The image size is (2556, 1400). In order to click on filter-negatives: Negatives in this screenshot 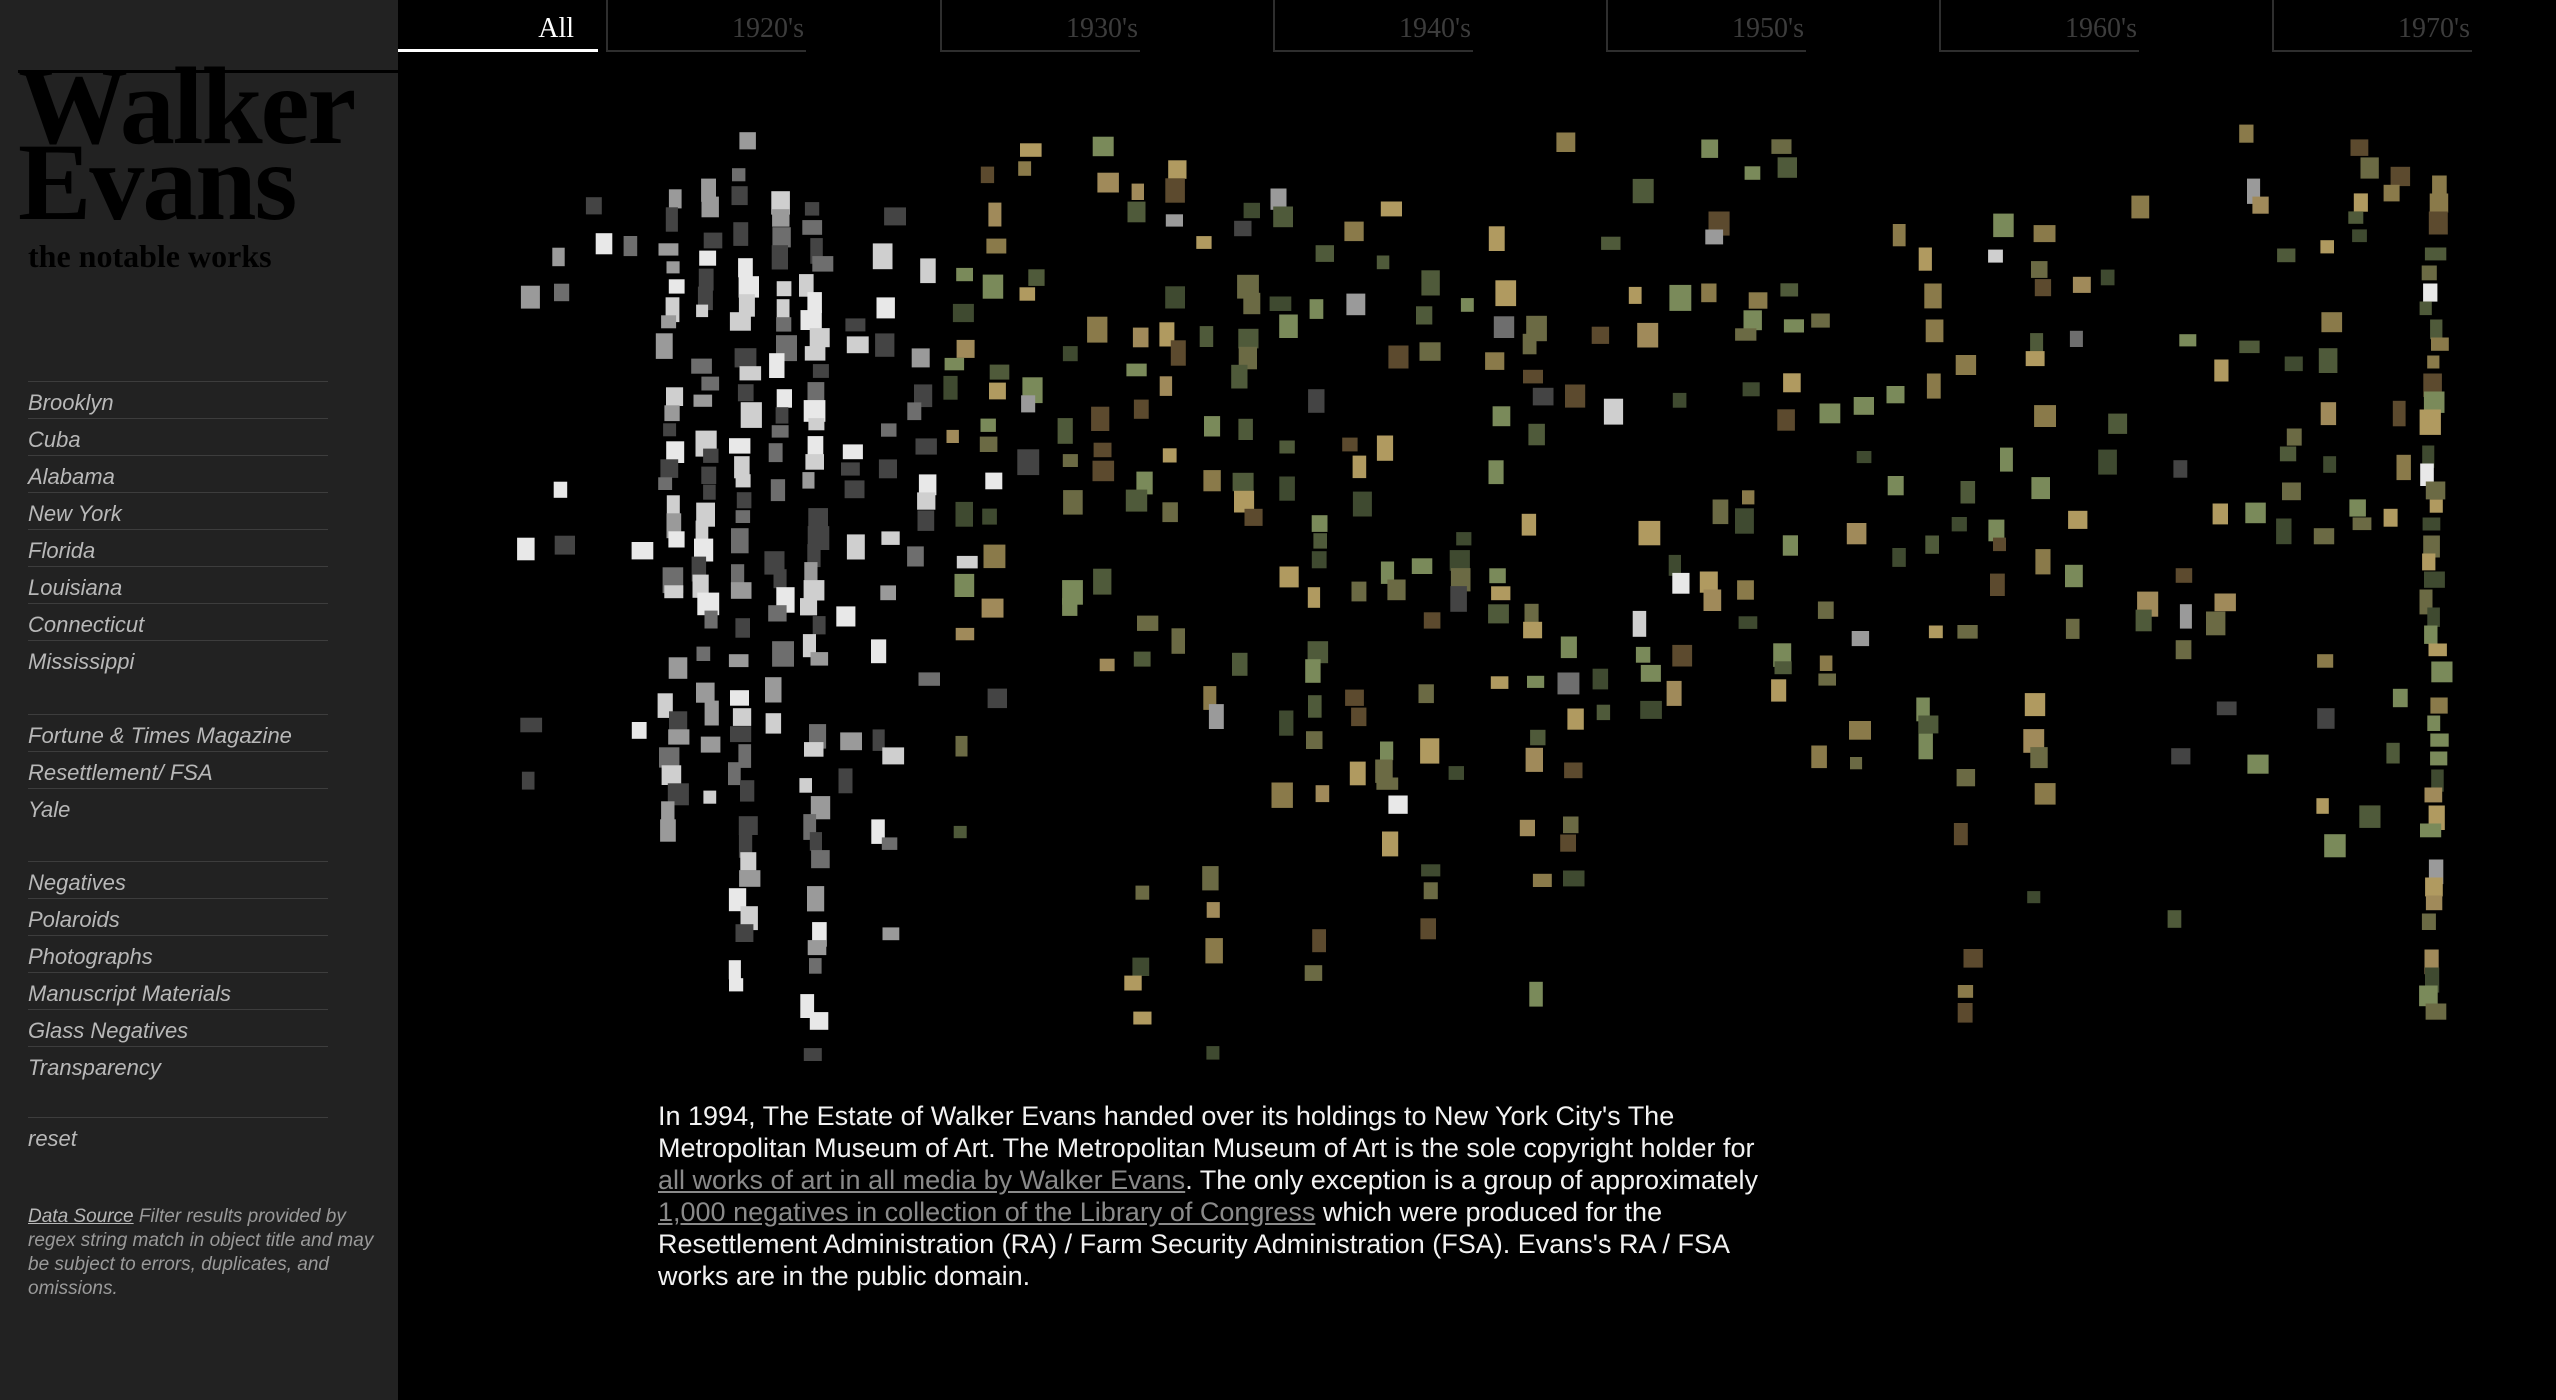, I will do `click(178, 879)`.